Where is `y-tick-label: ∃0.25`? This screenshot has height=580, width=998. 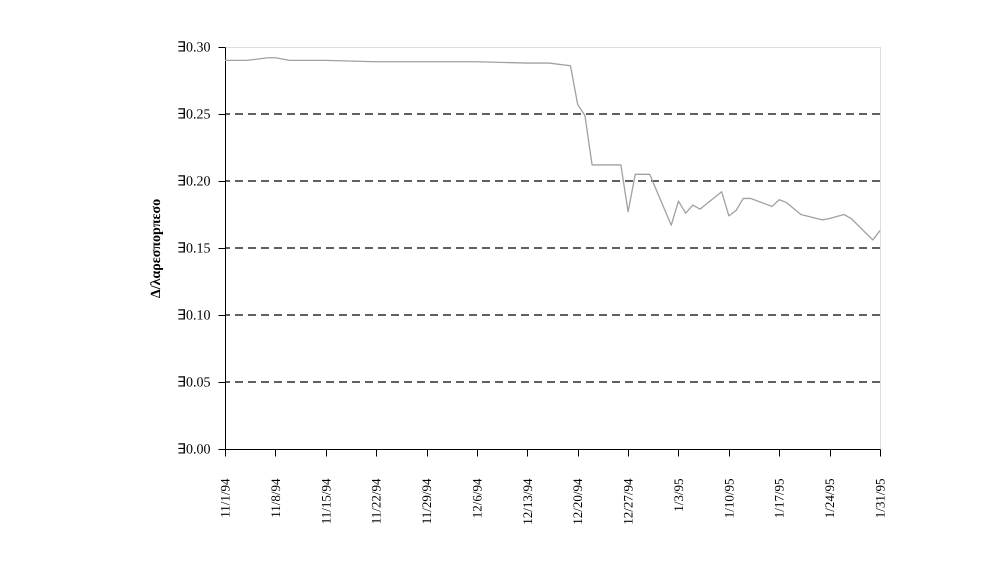 y-tick-label: ∃0.25 is located at coordinates (193, 115).